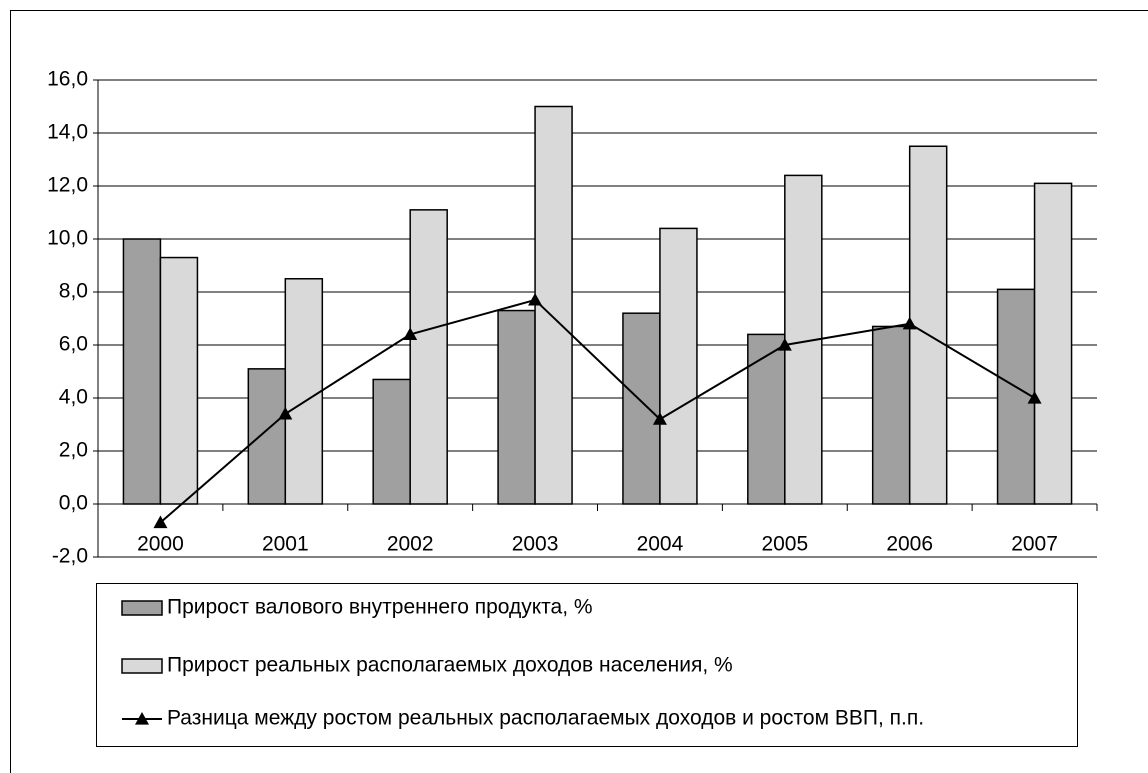 The height and width of the screenshot is (773, 1148). I want to click on x-tick-label: 2006, so click(909, 544).